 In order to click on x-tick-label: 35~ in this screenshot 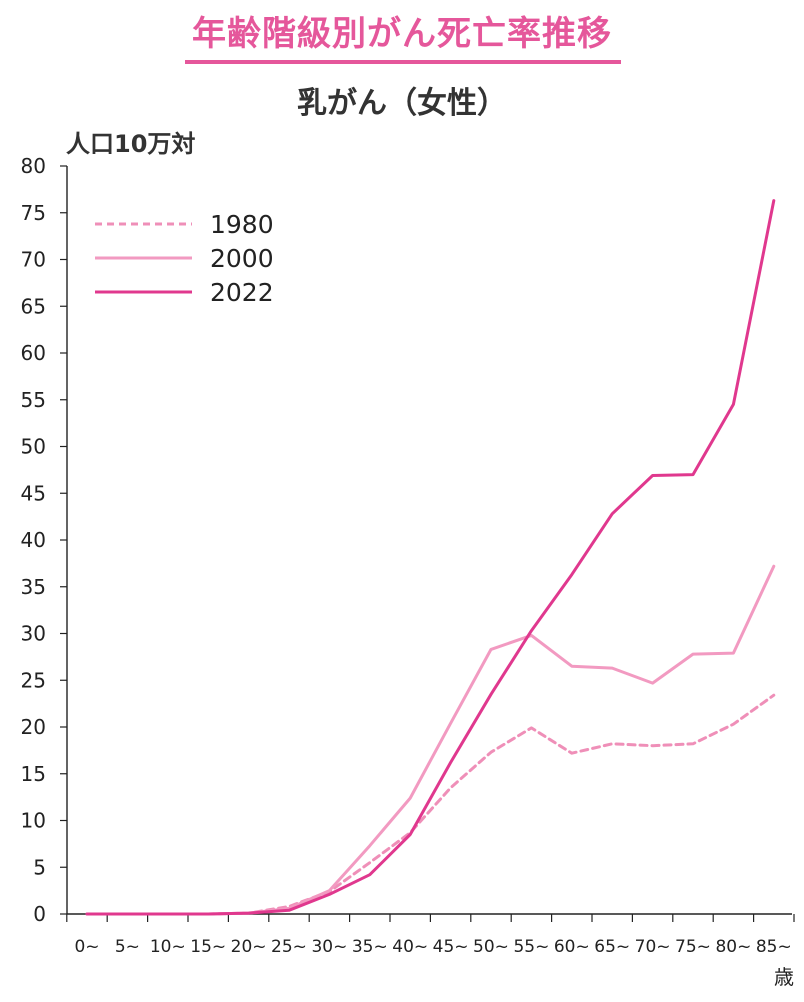, I will do `click(370, 947)`.